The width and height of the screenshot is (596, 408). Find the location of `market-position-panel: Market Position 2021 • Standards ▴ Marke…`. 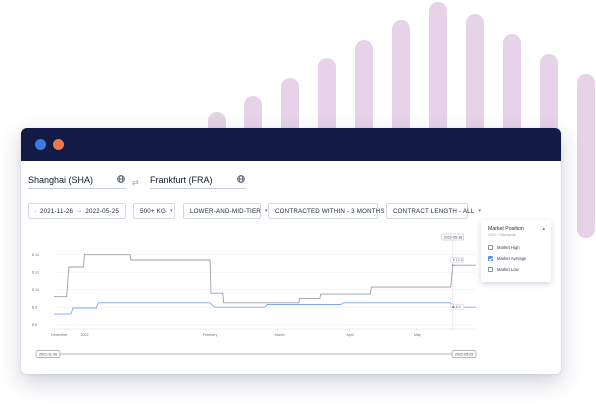

market-position-panel: Market Position 2021 • Standards ▴ Marke… is located at coordinates (516, 251).